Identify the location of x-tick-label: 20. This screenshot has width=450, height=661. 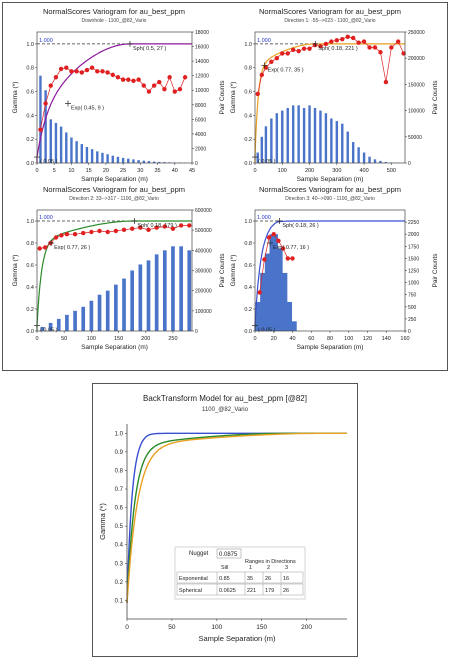
(274, 339).